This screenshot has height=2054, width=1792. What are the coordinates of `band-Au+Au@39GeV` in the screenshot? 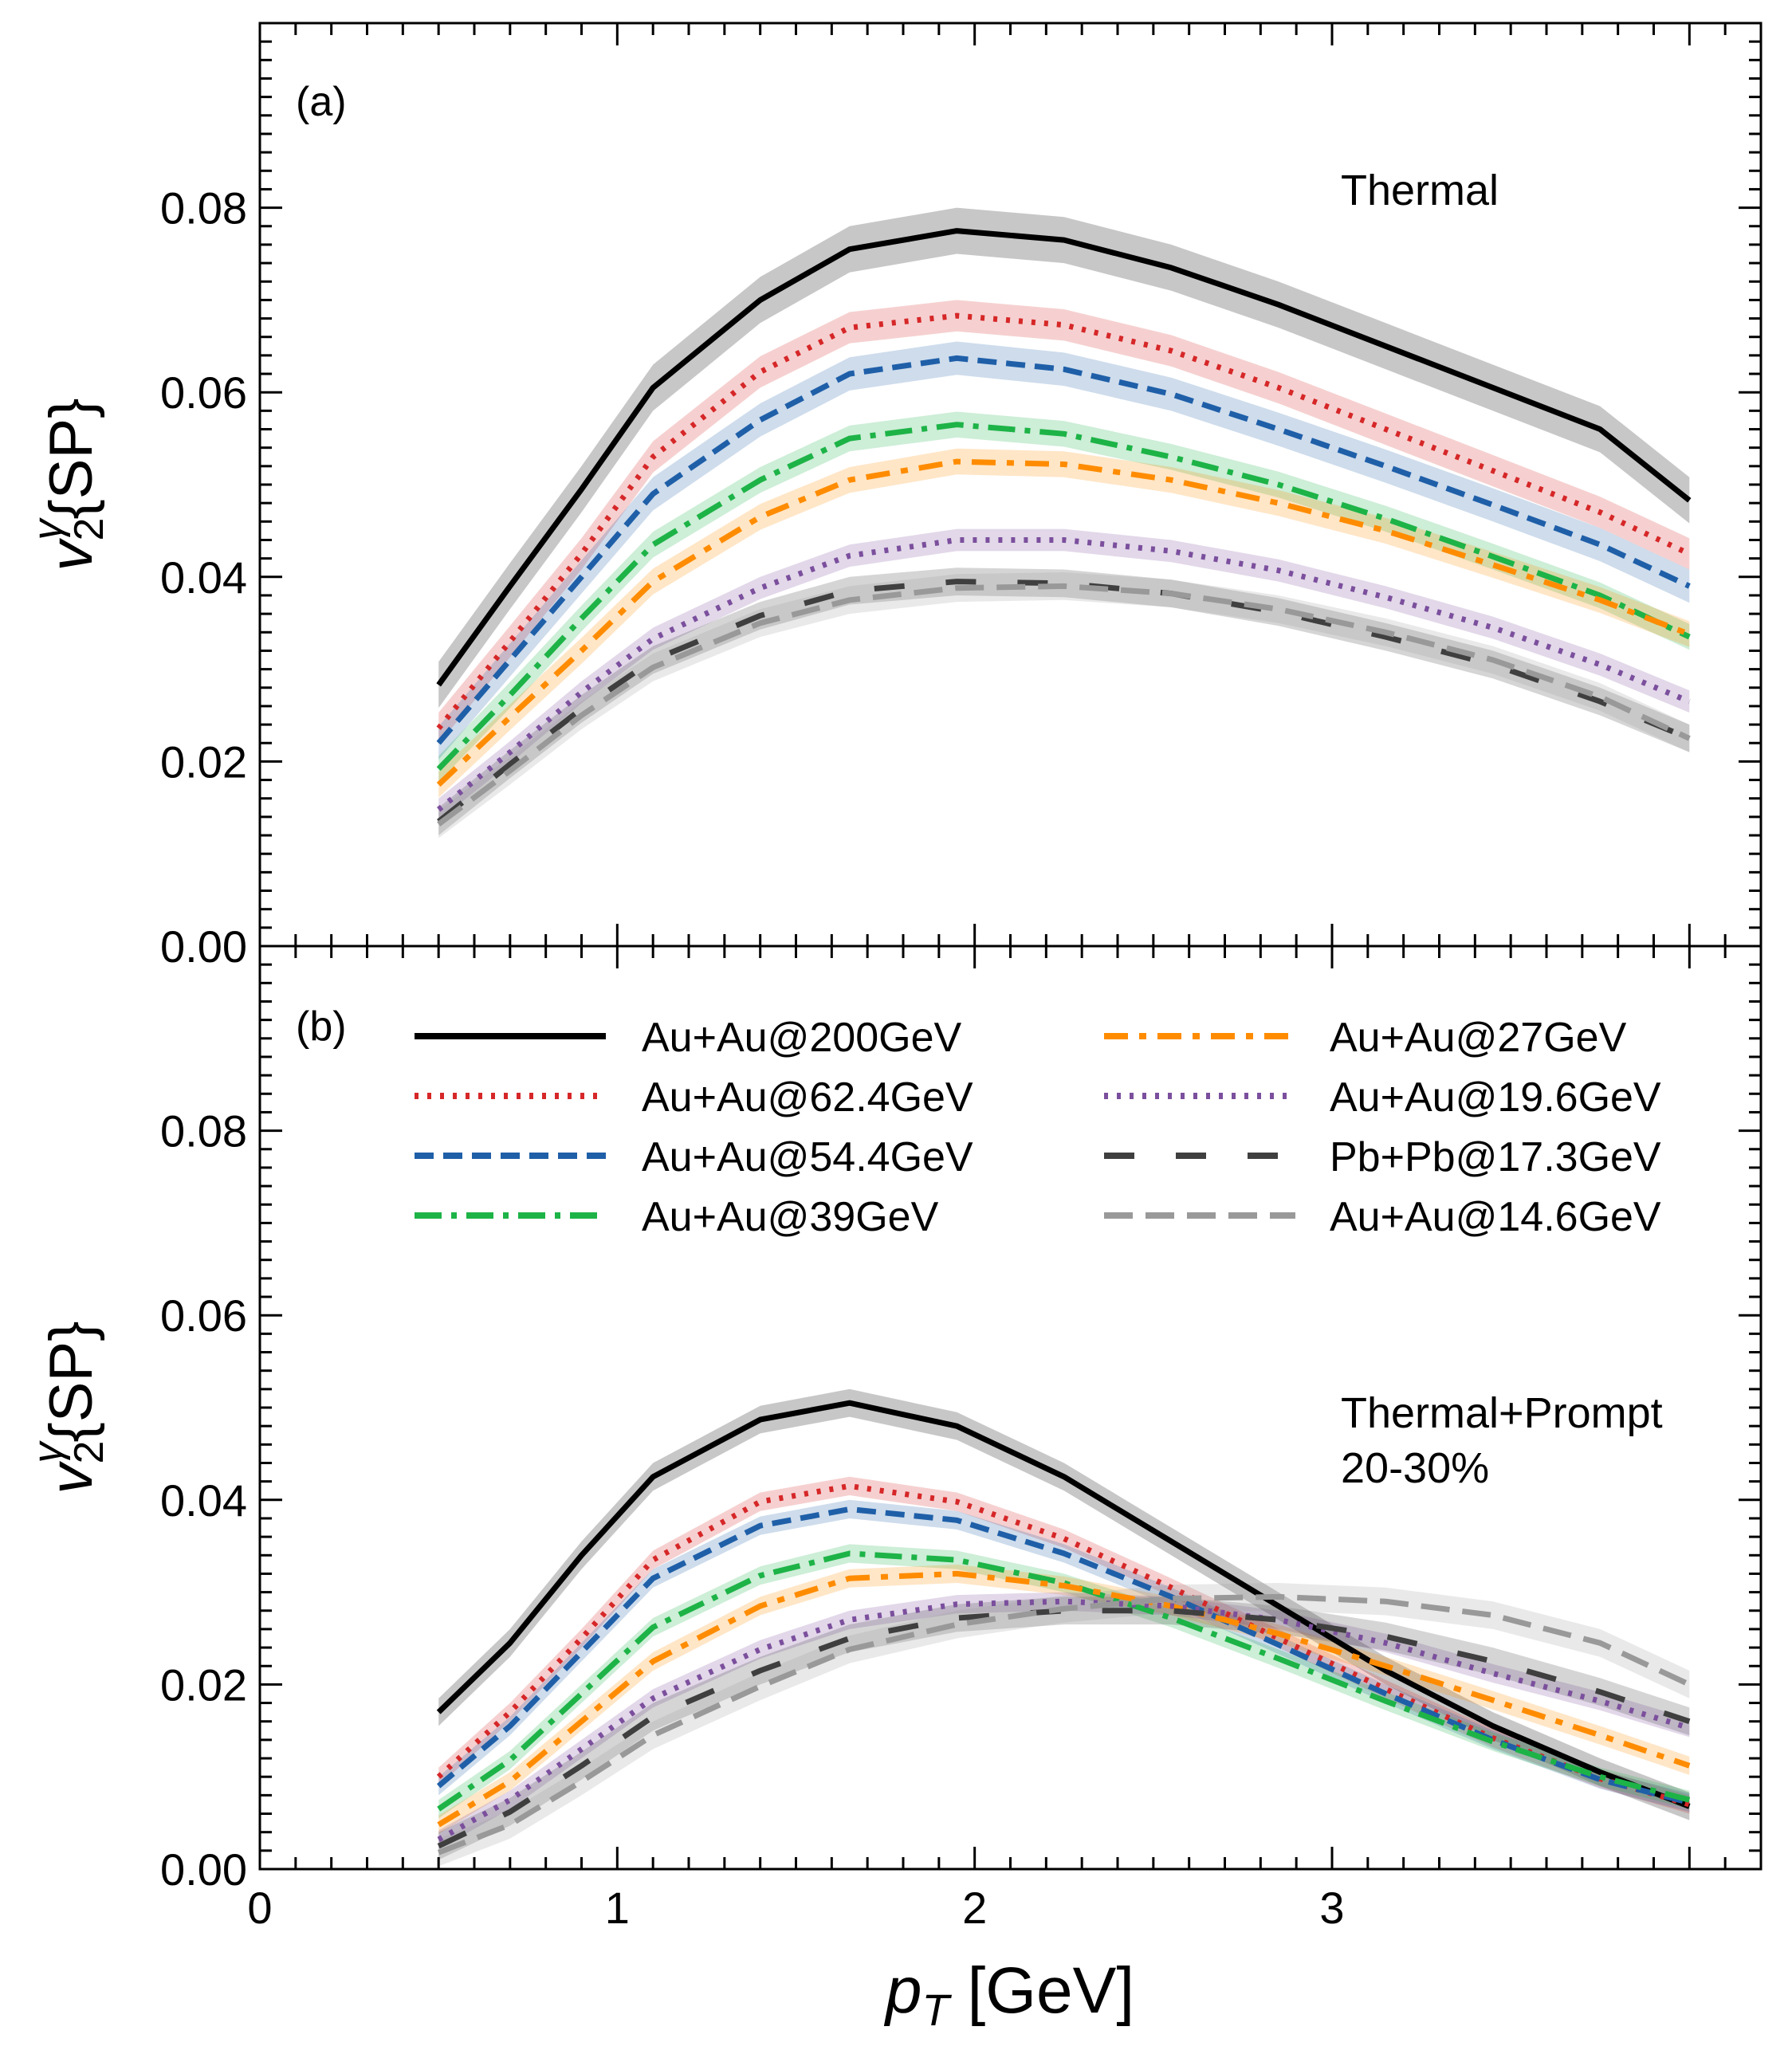 It's located at (1064, 596).